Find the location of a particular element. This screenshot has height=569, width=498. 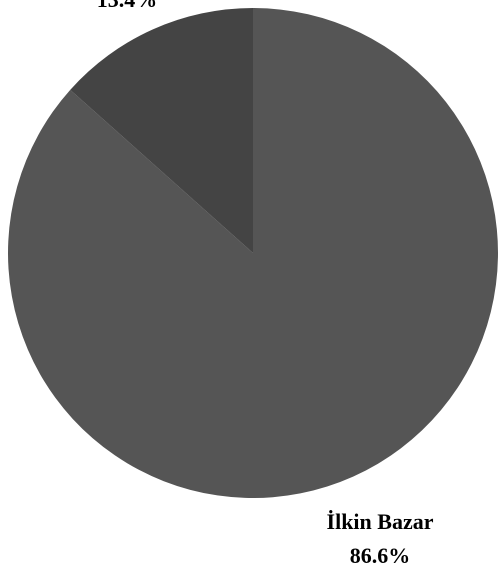

slice-value-label-1: 13.4% is located at coordinates (127, 6).